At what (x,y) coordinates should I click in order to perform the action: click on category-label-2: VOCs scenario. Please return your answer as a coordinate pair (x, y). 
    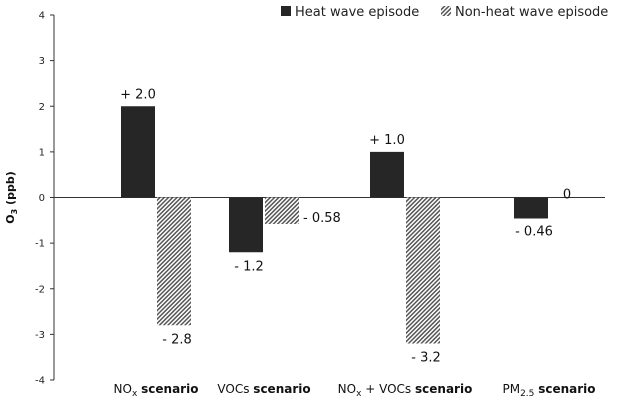
    Looking at the image, I should click on (263, 389).